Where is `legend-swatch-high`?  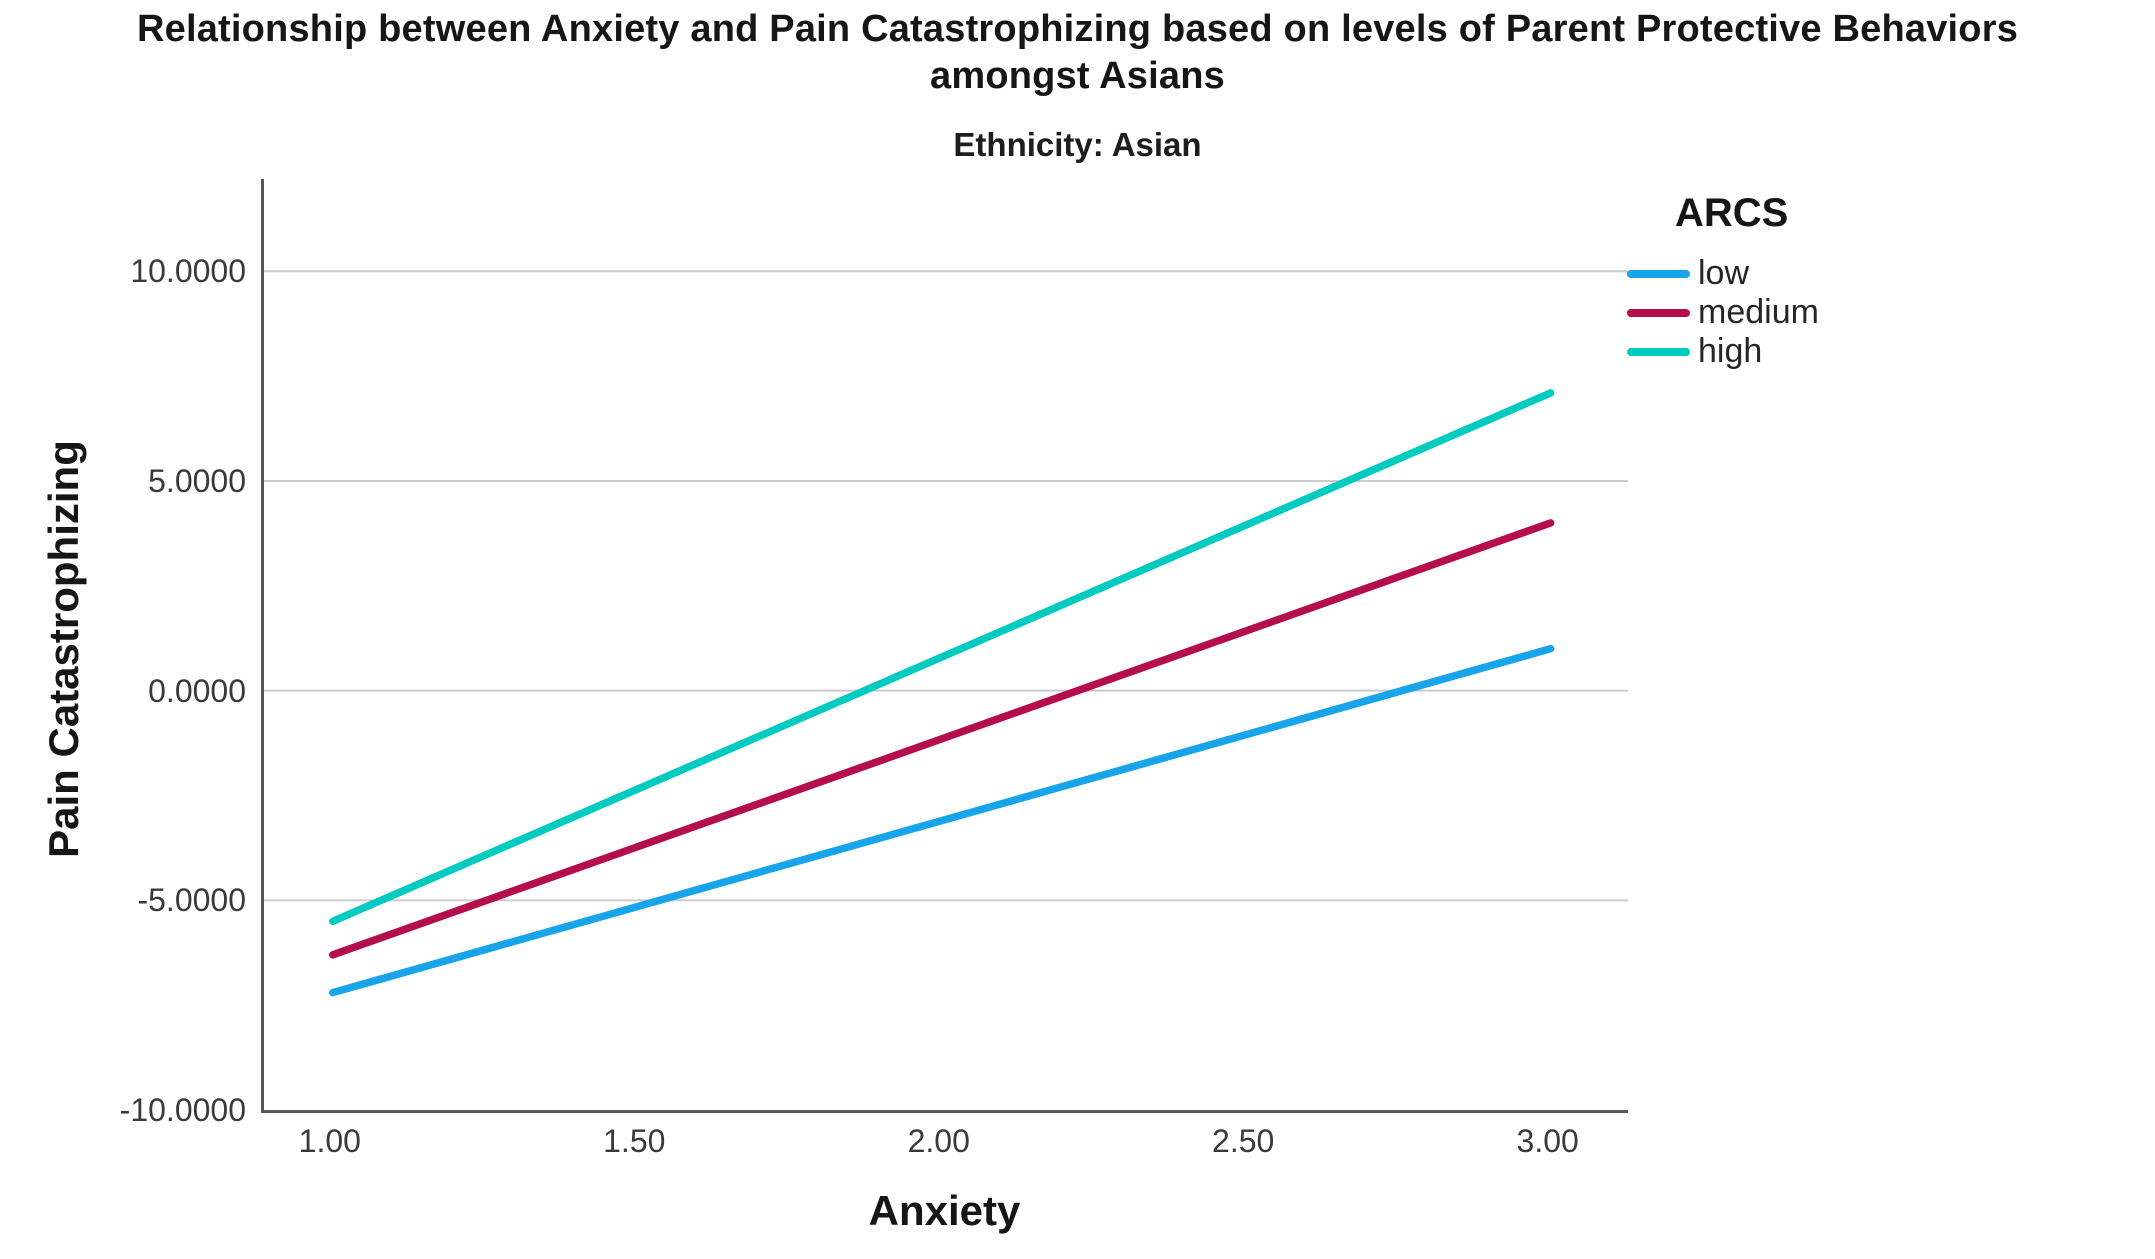
legend-swatch-high is located at coordinates (1658, 351).